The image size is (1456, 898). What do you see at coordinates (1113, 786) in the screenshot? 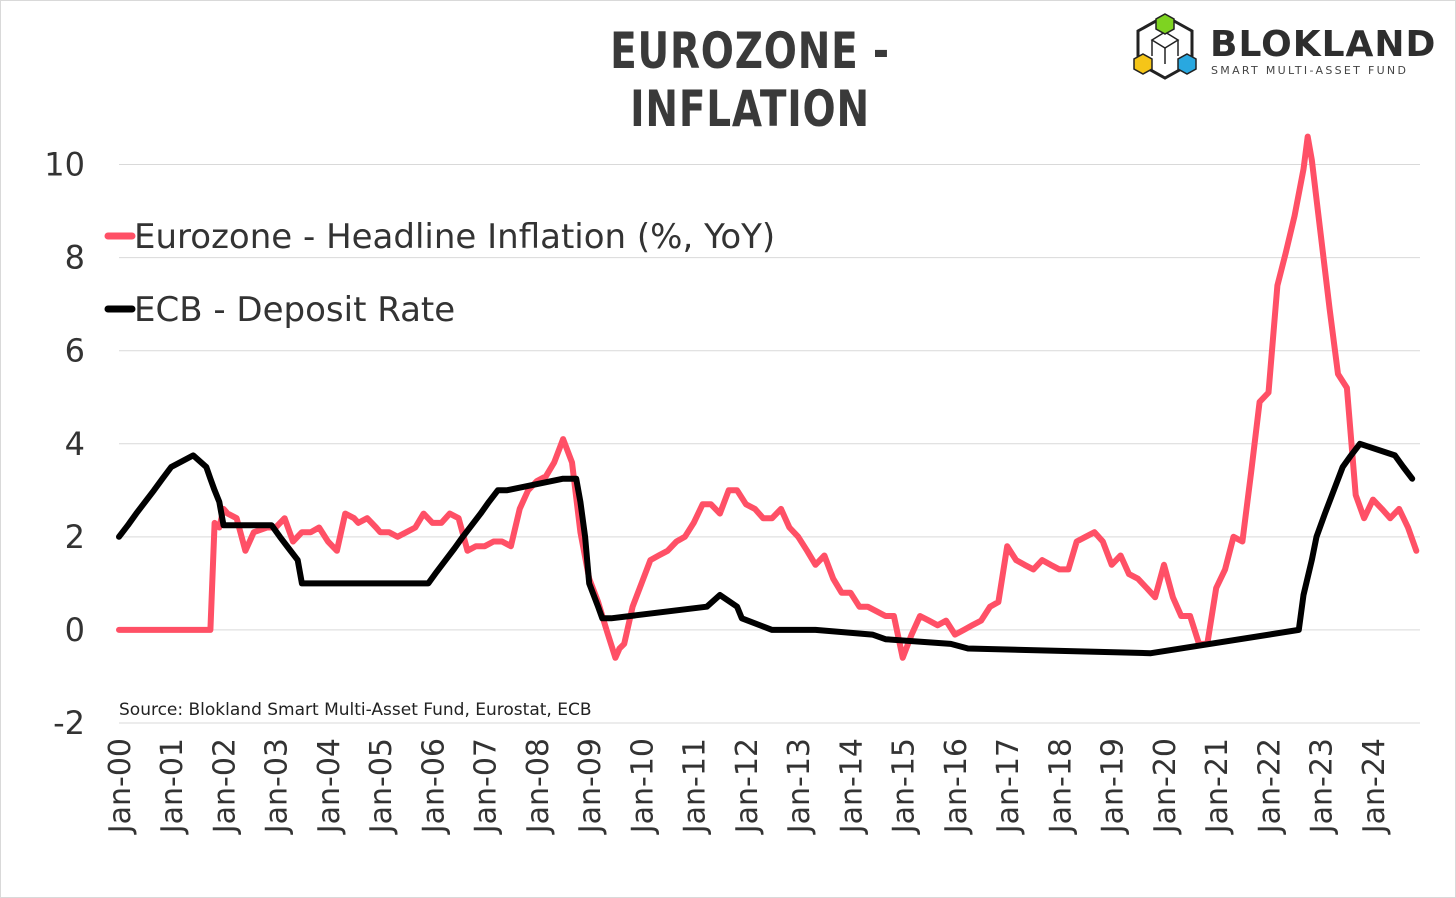
I see `x-tick-label: Jan-19` at bounding box center [1113, 786].